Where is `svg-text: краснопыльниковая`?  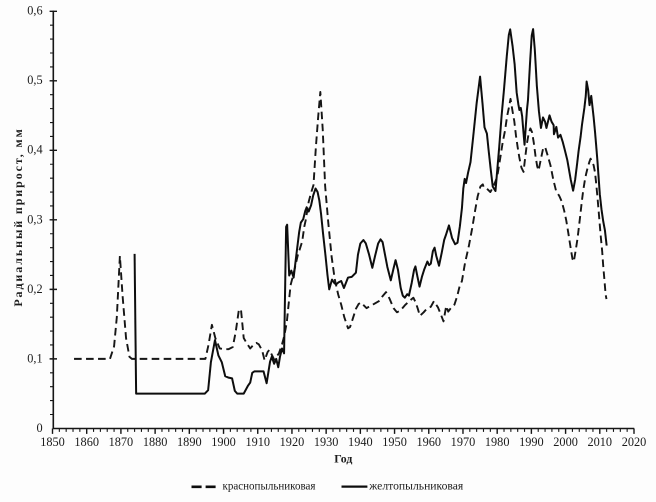 svg-text: краснопыльниковая is located at coordinates (270, 486).